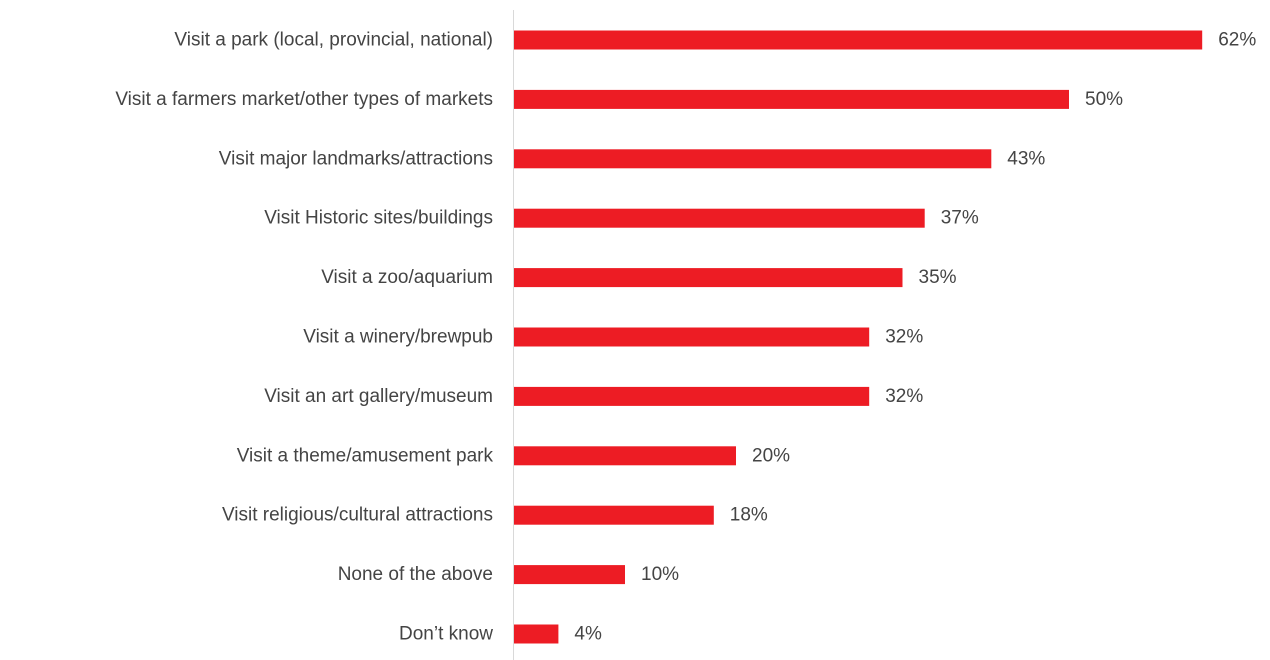 Image resolution: width=1270 pixels, height=660 pixels. What do you see at coordinates (588, 634) in the screenshot?
I see `value-label: 4%` at bounding box center [588, 634].